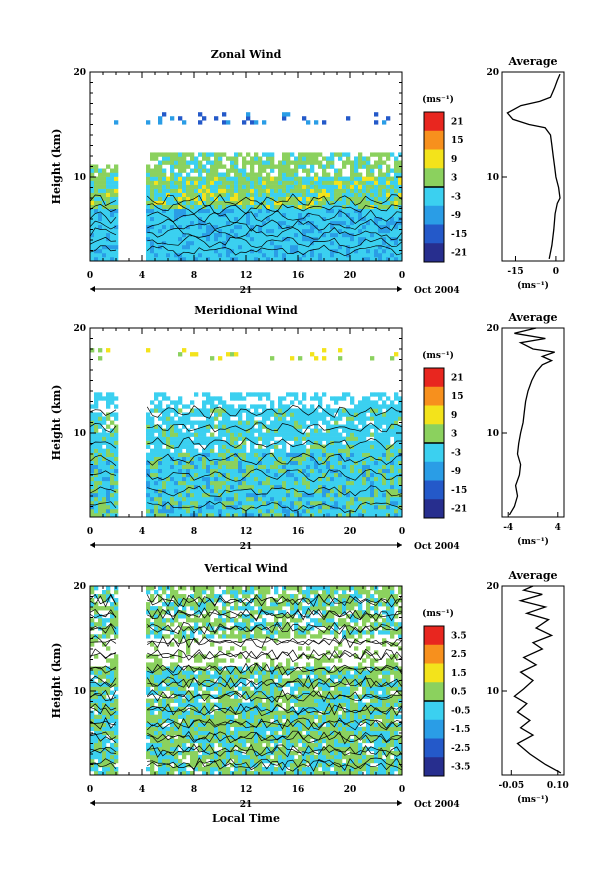  Describe the element at coordinates (246, 186) in the screenshot. I see `heatmap-field` at that location.